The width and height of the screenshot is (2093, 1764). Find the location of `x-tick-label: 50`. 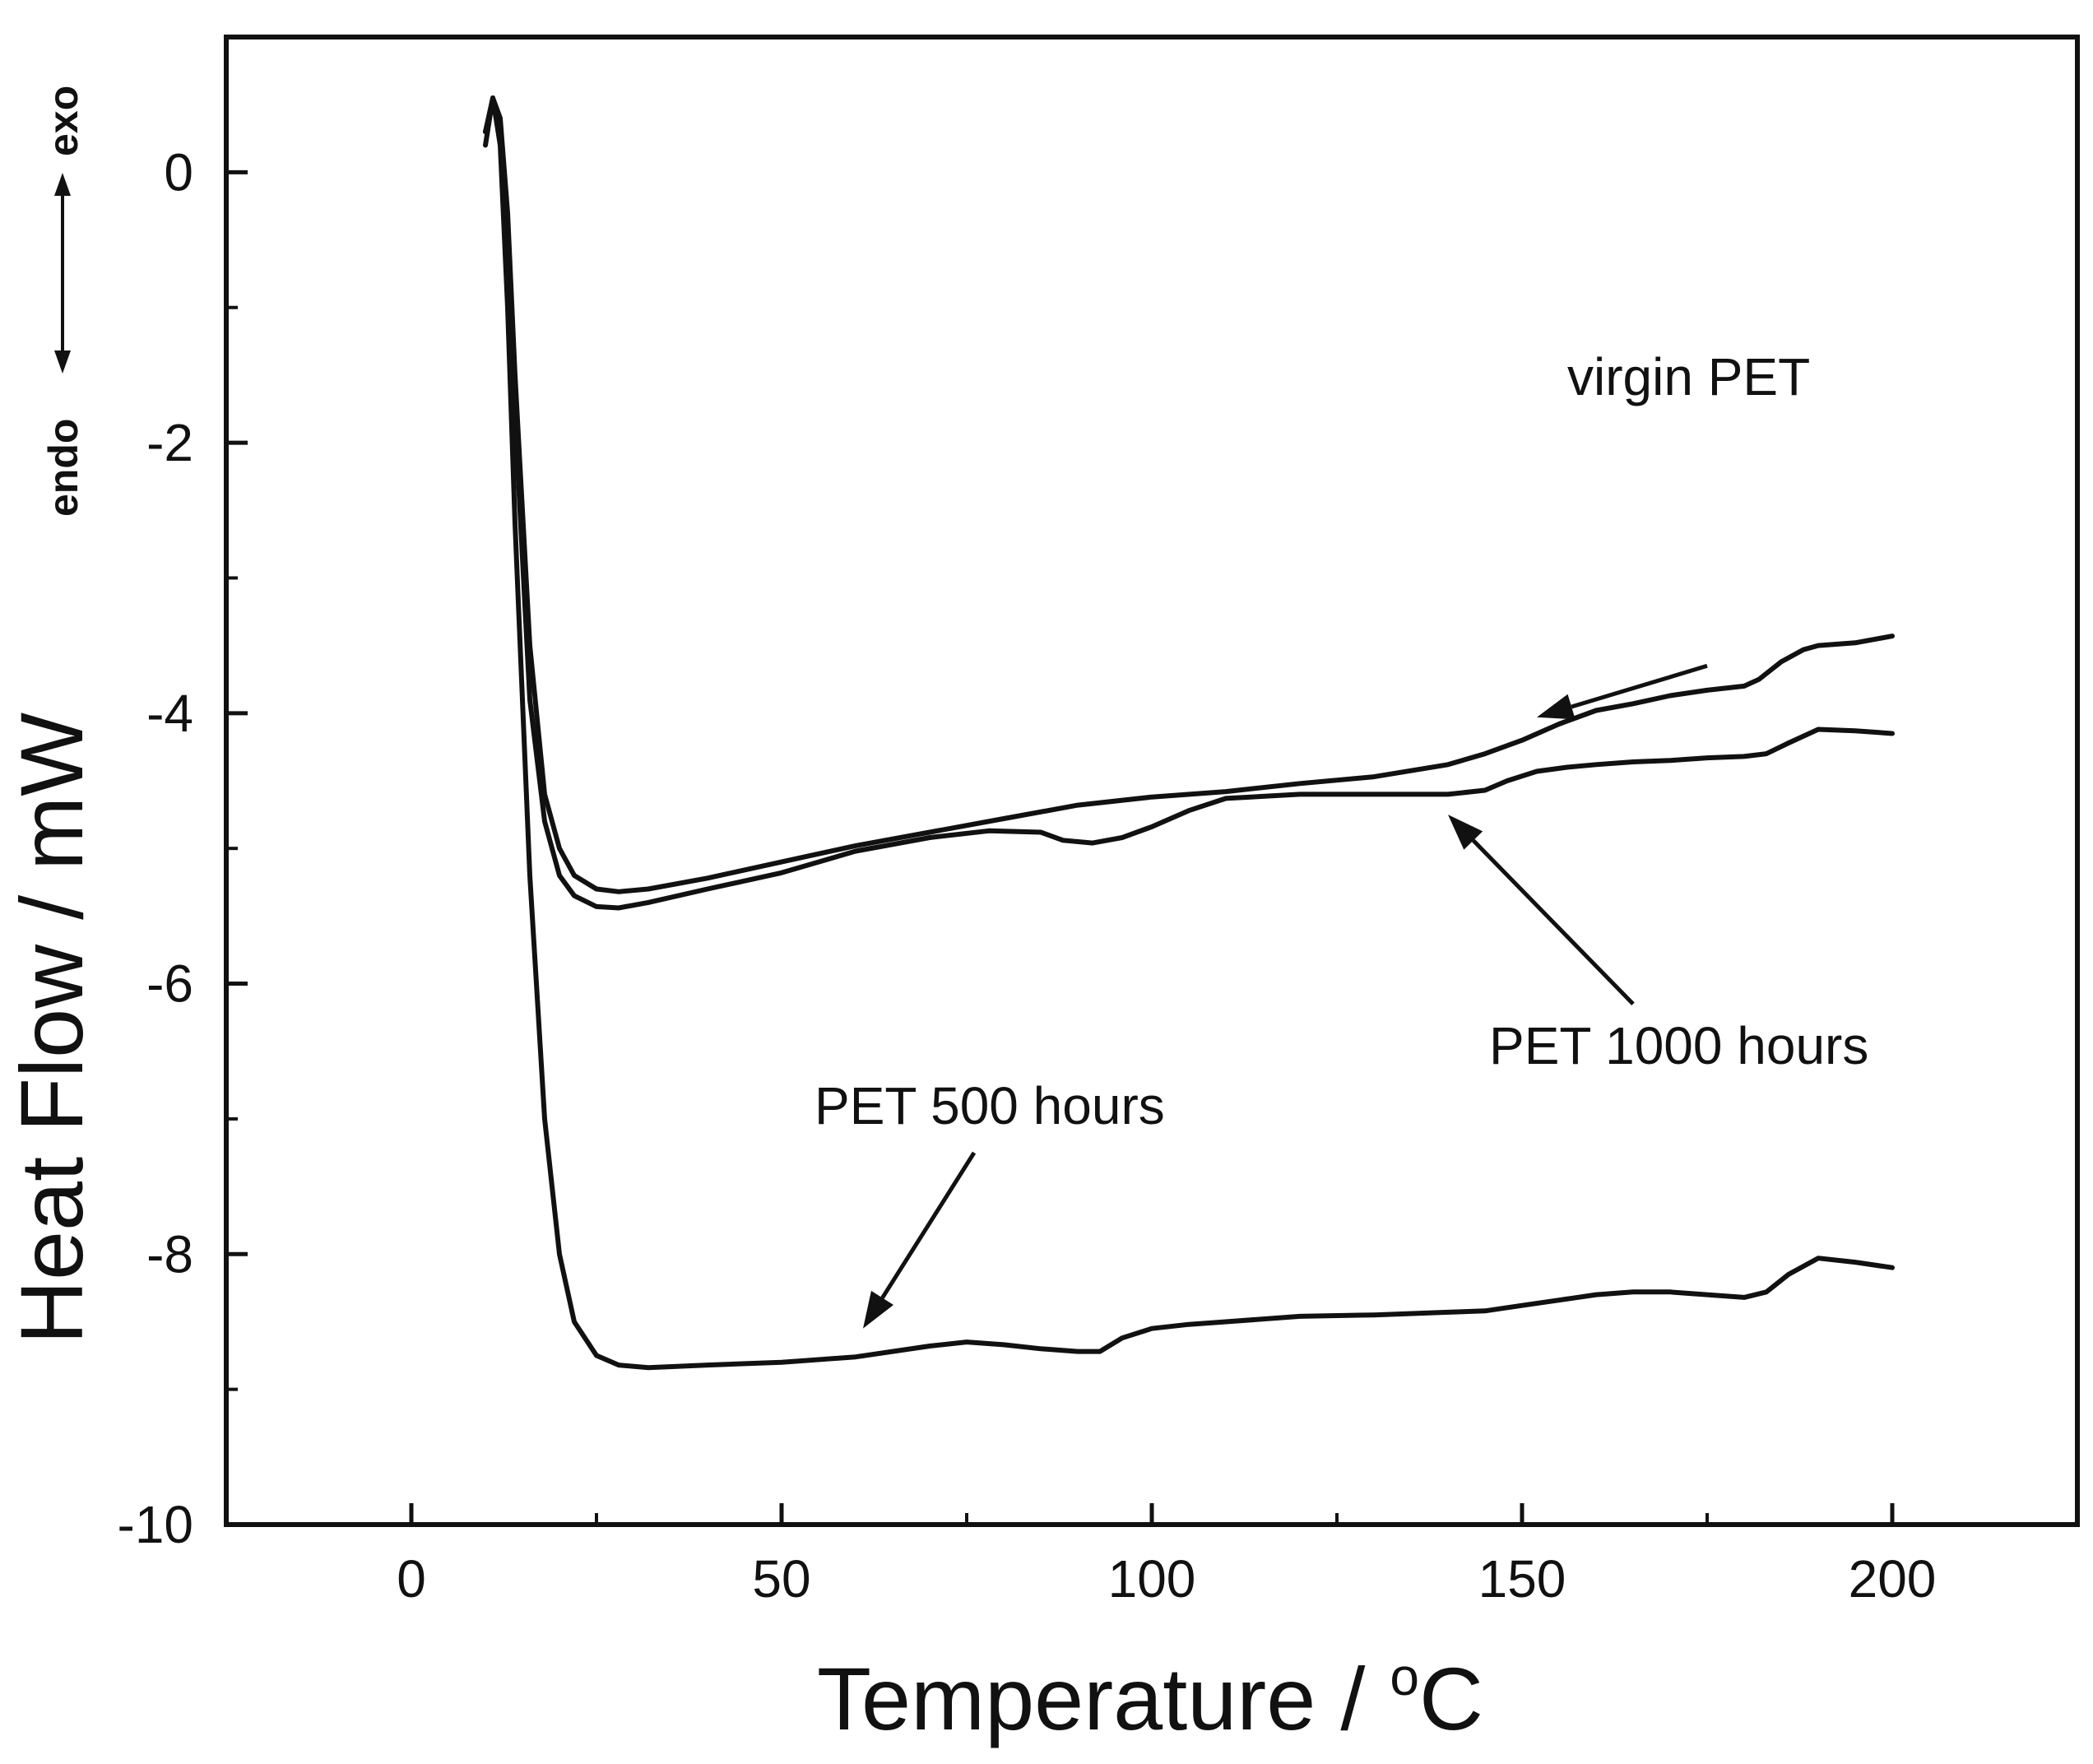

x-tick-label: 50 is located at coordinates (781, 1578).